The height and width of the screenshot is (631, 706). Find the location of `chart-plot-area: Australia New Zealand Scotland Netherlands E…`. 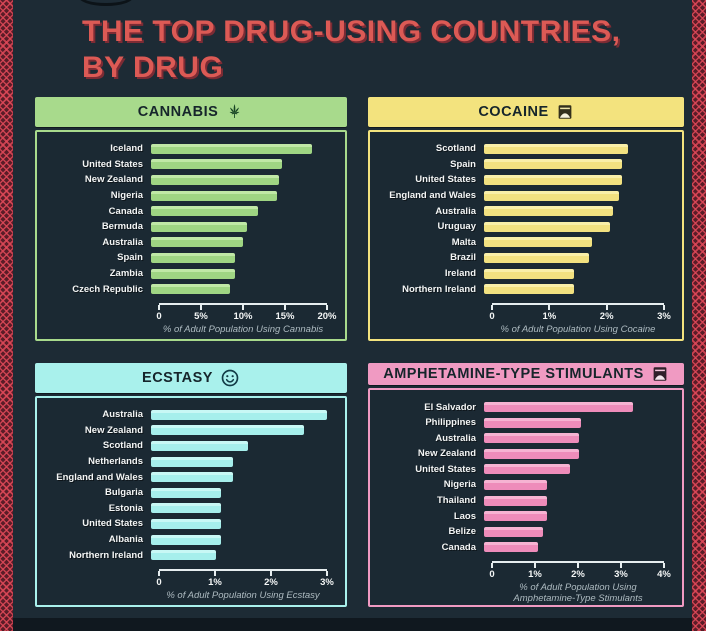

chart-plot-area: Australia New Zealand Scotland Netherlands E… is located at coordinates (191, 501).